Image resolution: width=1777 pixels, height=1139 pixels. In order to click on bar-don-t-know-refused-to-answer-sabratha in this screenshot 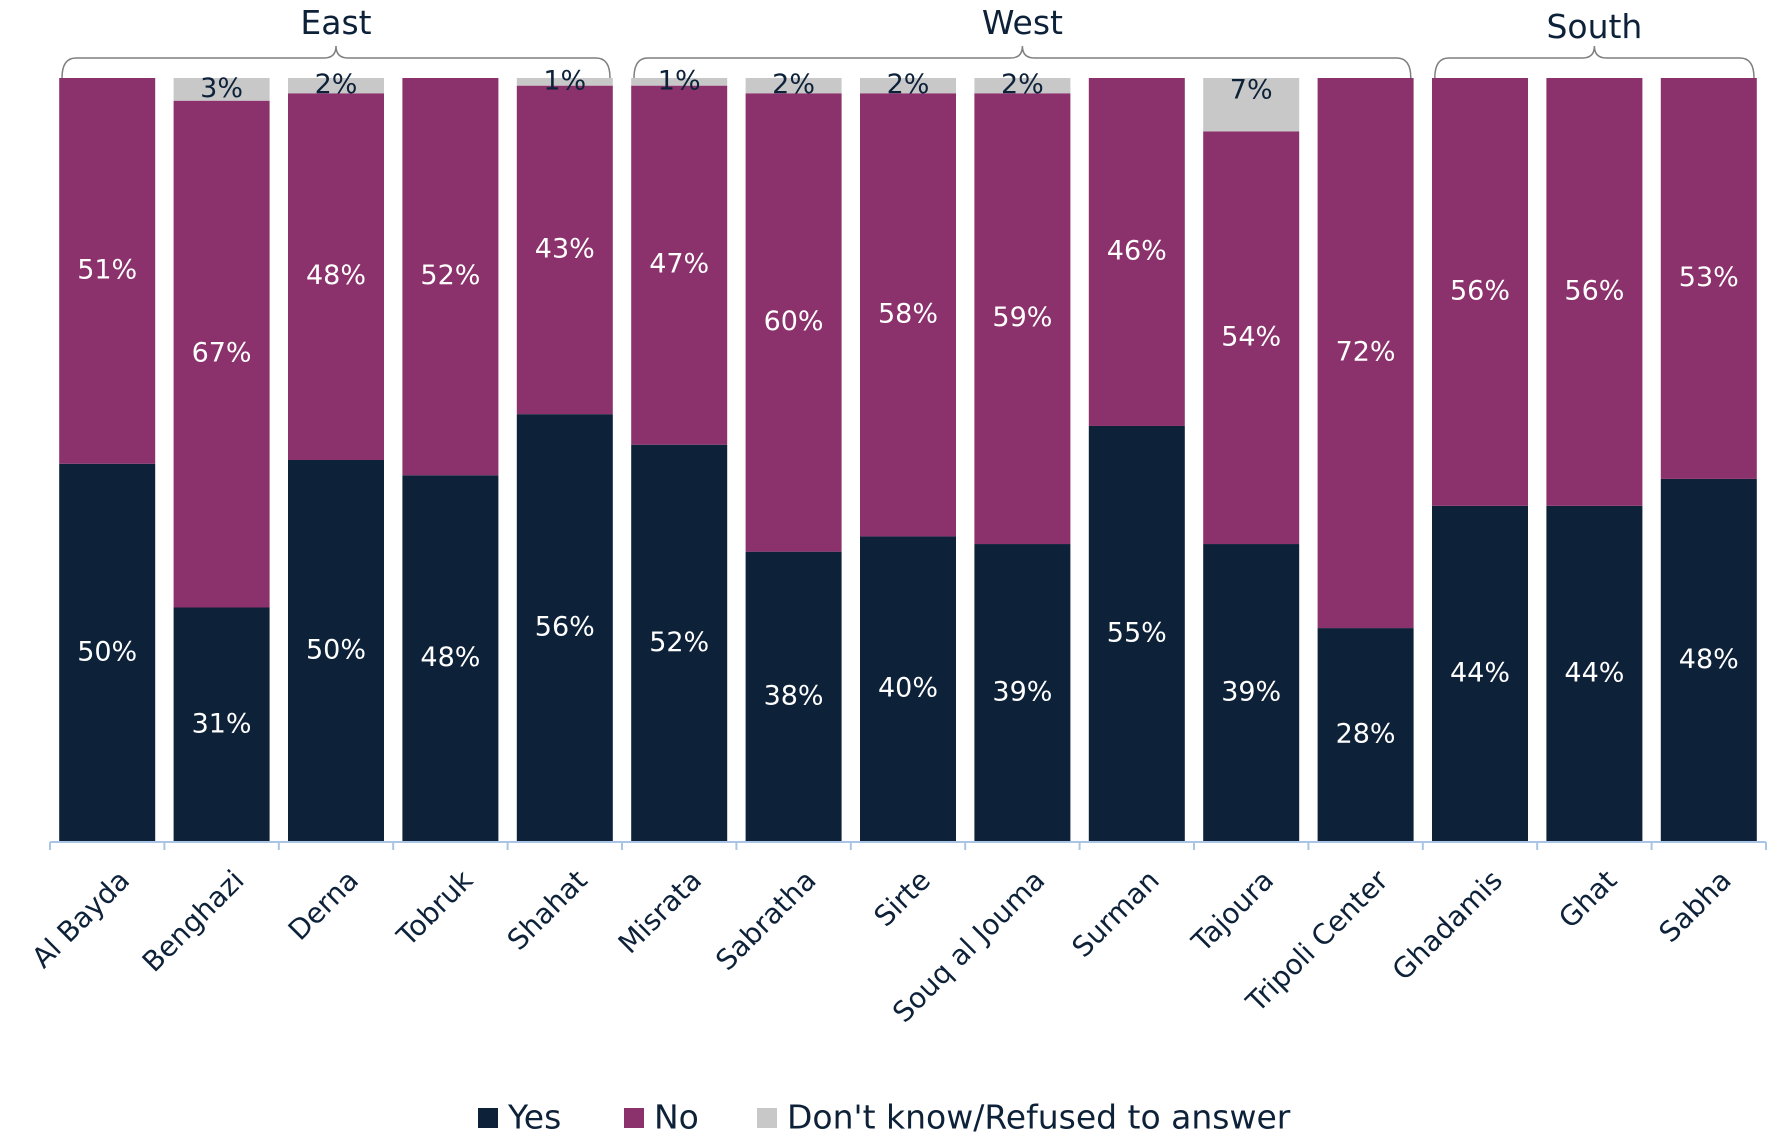, I will do `click(793, 86)`.